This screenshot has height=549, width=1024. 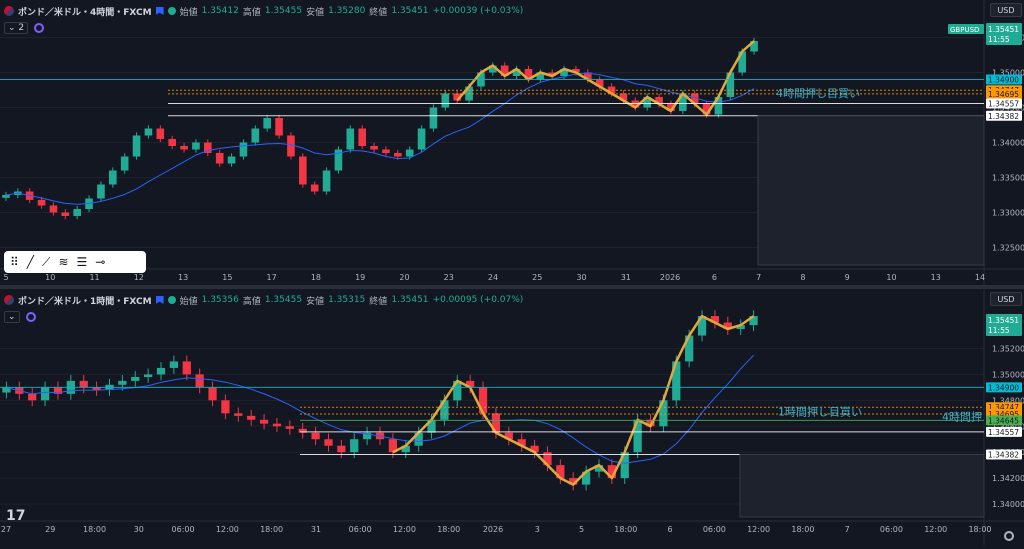 What do you see at coordinates (1006, 10) in the screenshot?
I see `currency-select-top: USD` at bounding box center [1006, 10].